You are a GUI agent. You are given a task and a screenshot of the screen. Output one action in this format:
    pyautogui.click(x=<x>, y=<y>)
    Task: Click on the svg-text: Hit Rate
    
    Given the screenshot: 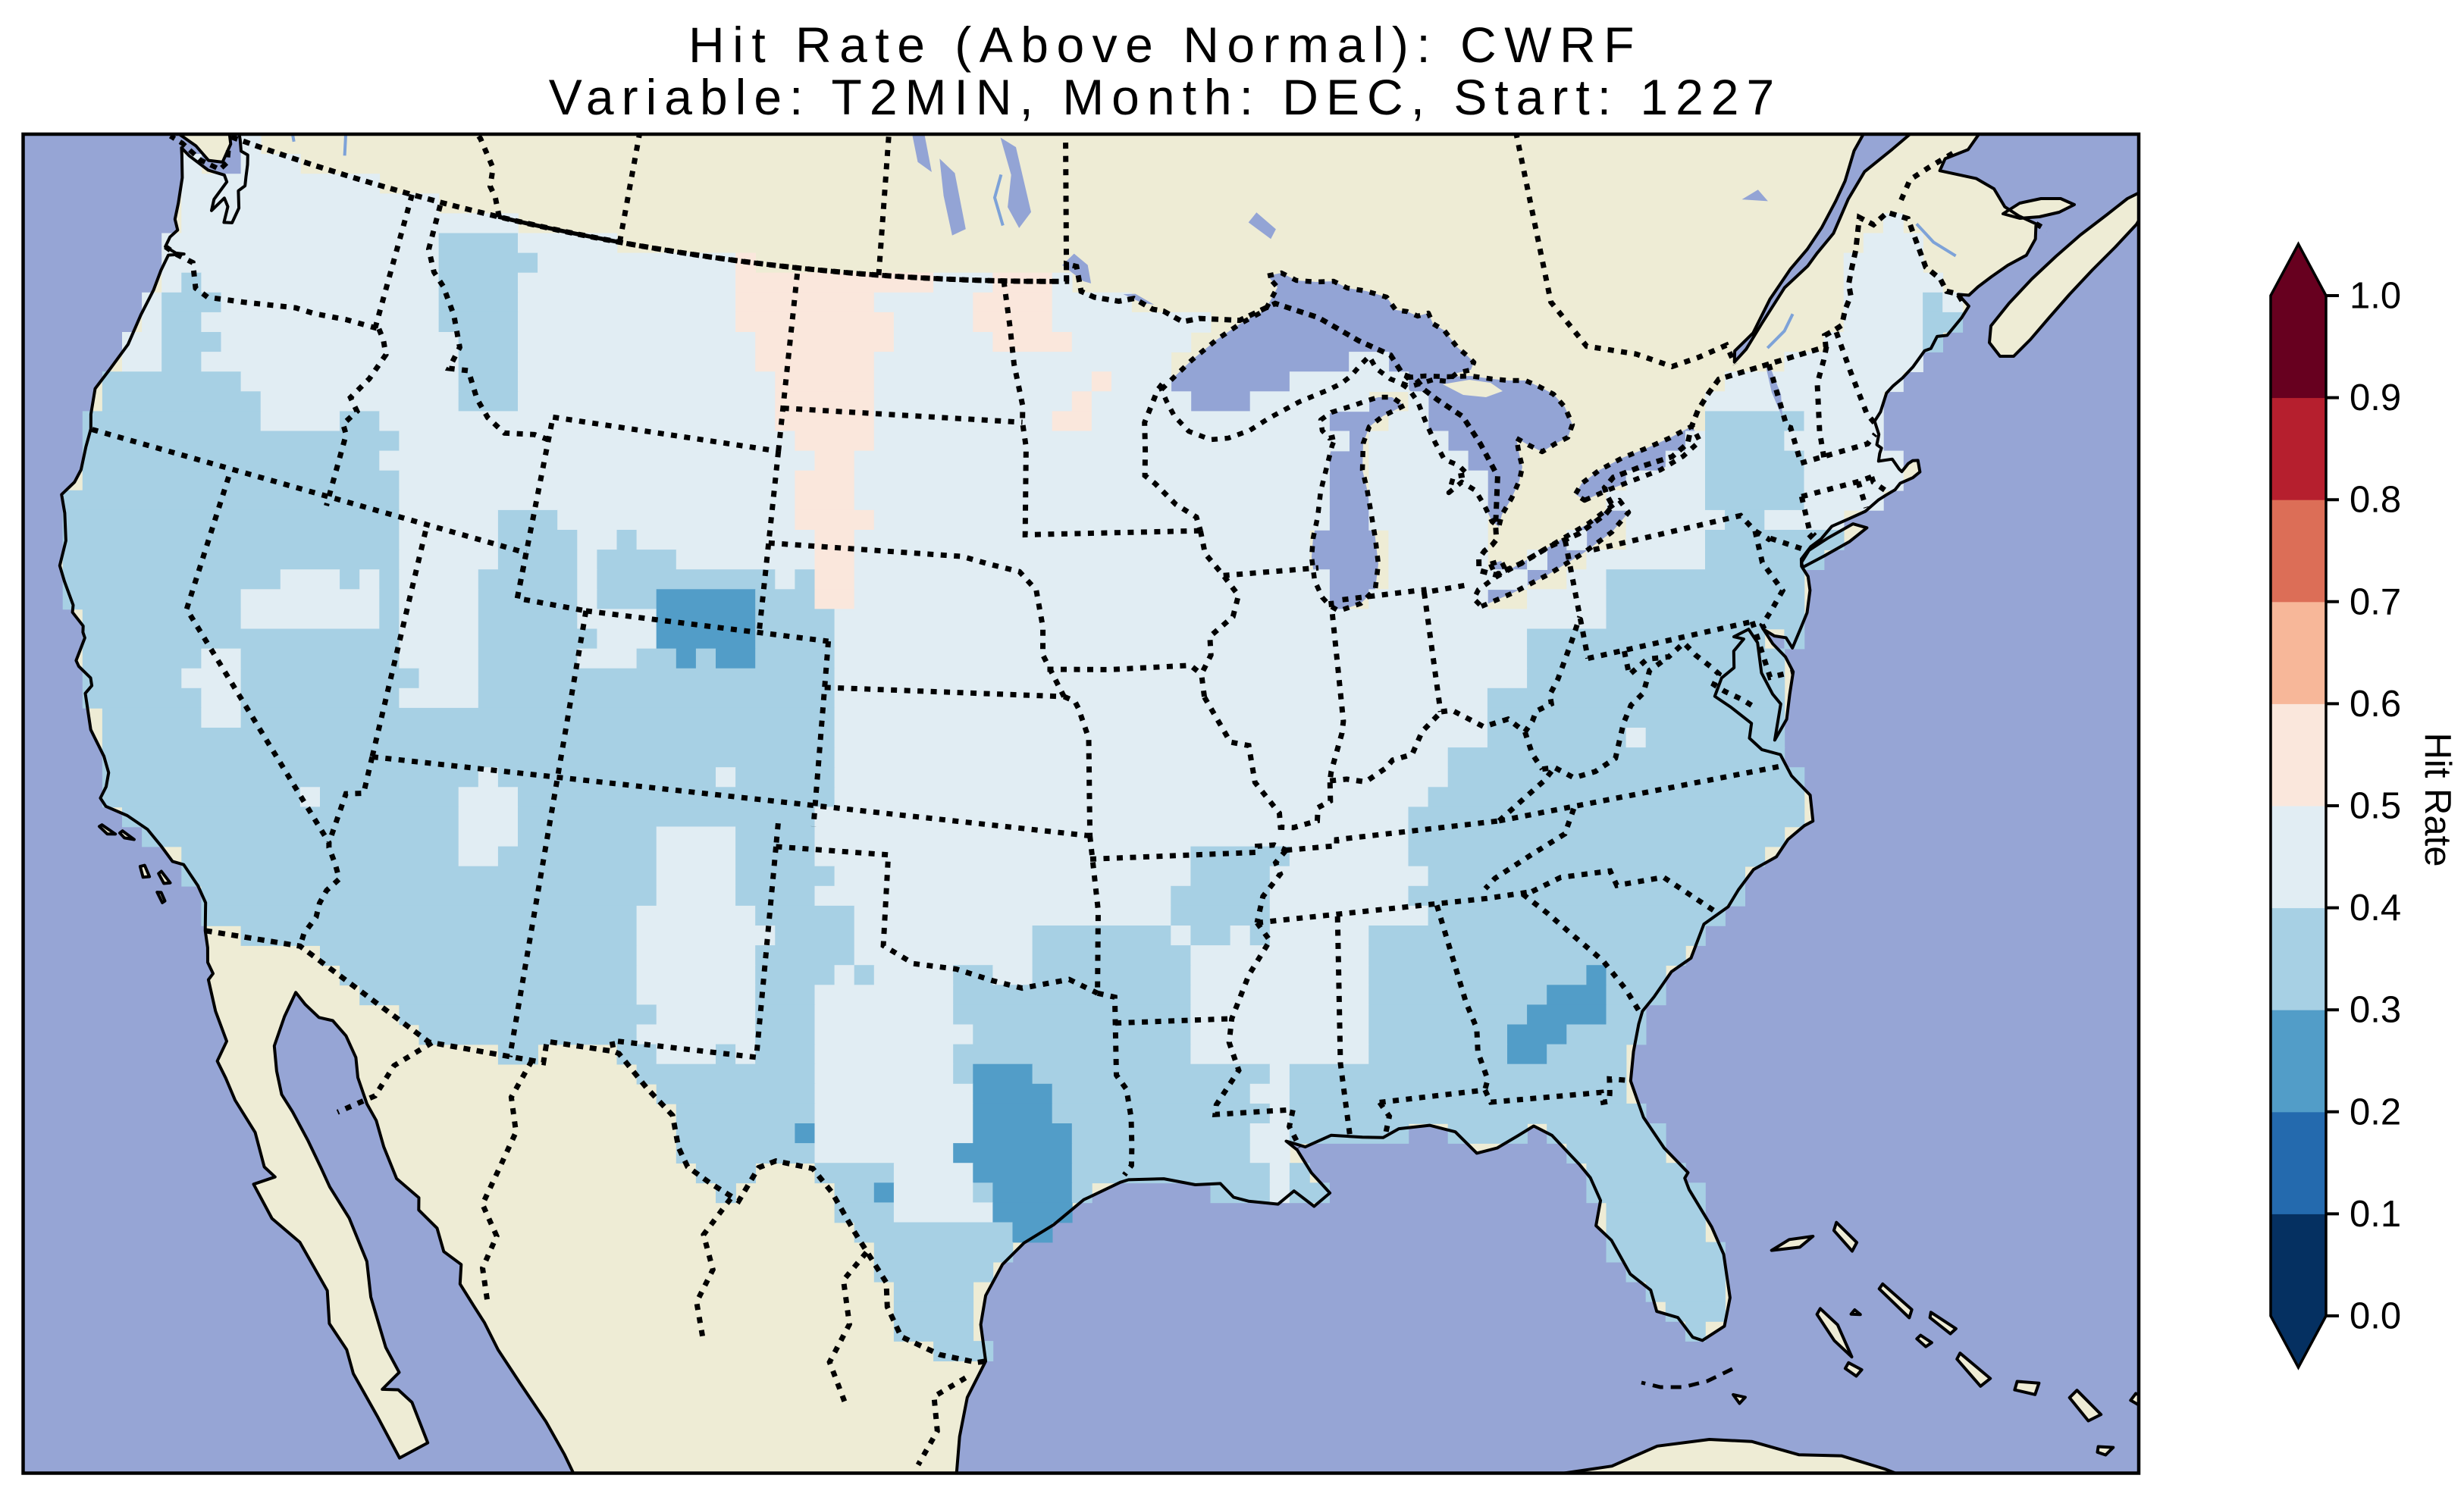 What is the action you would take?
    pyautogui.click(x=2437, y=799)
    